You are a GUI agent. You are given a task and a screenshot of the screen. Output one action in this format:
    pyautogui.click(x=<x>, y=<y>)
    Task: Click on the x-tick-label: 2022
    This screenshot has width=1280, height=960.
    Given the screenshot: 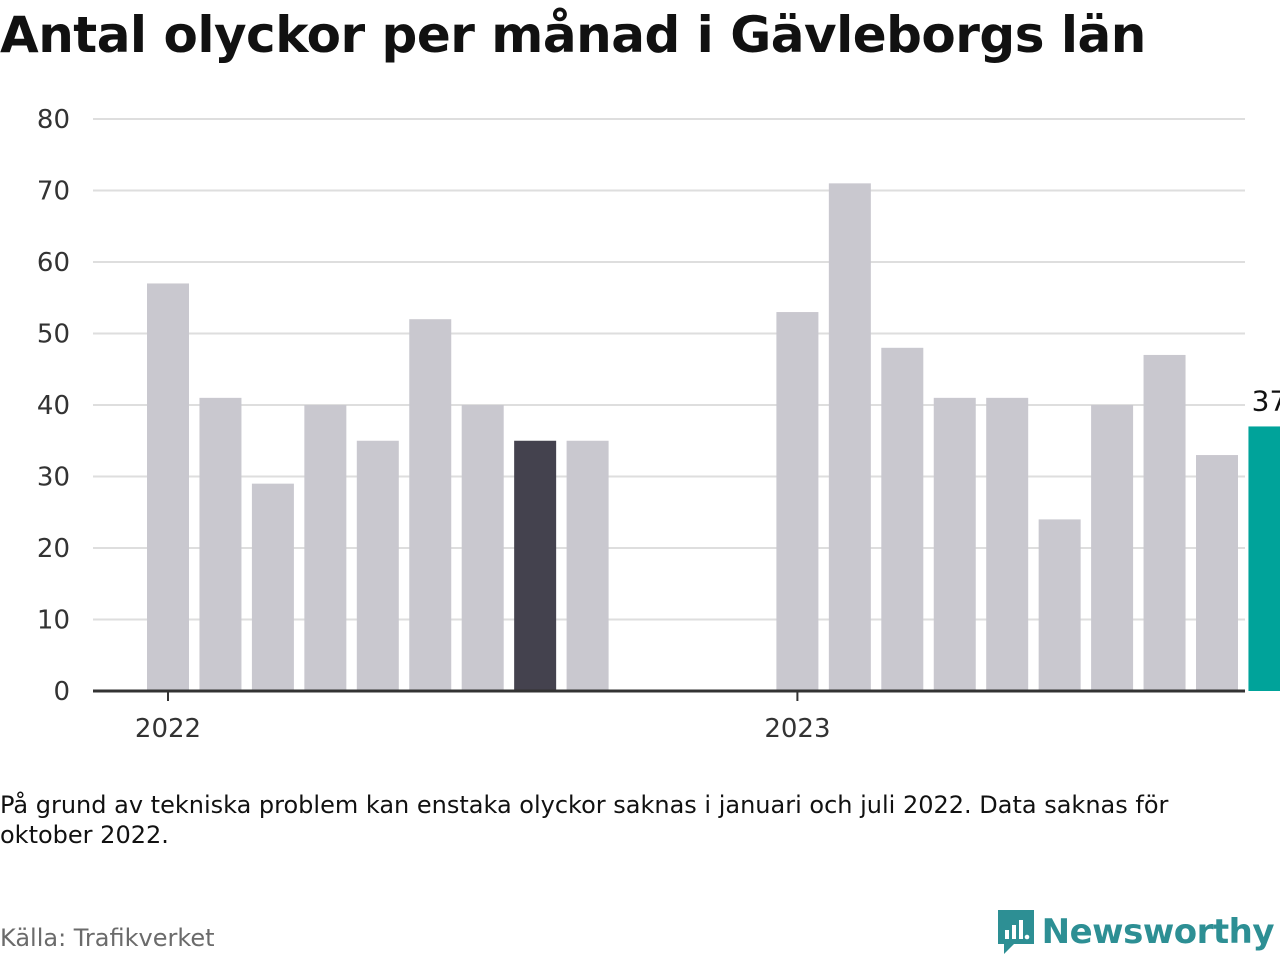 What is the action you would take?
    pyautogui.click(x=168, y=729)
    